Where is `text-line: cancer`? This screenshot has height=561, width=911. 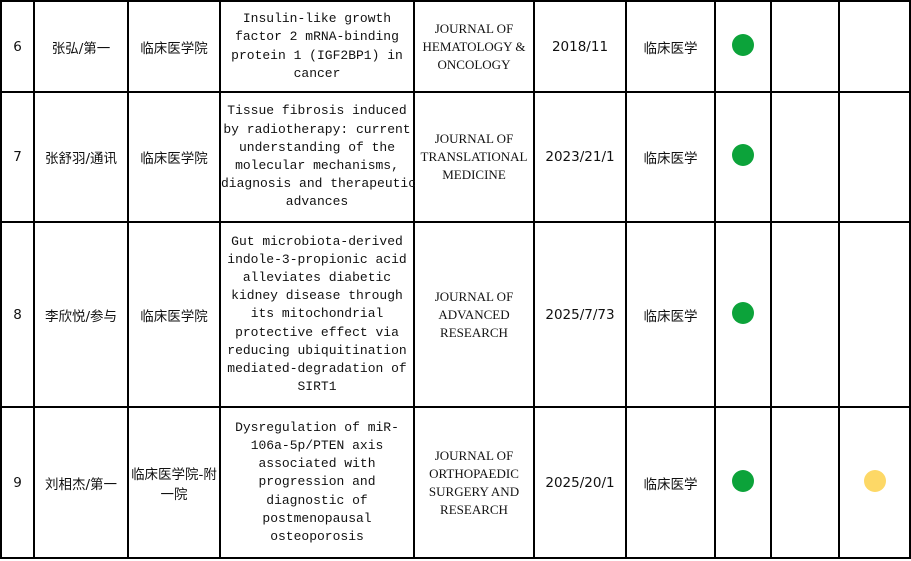 text-line: cancer is located at coordinates (317, 73).